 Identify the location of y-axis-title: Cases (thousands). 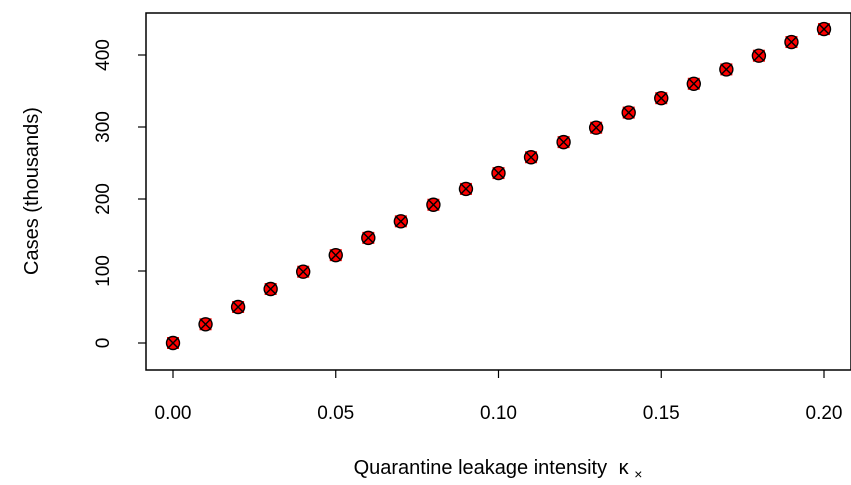
(32, 191).